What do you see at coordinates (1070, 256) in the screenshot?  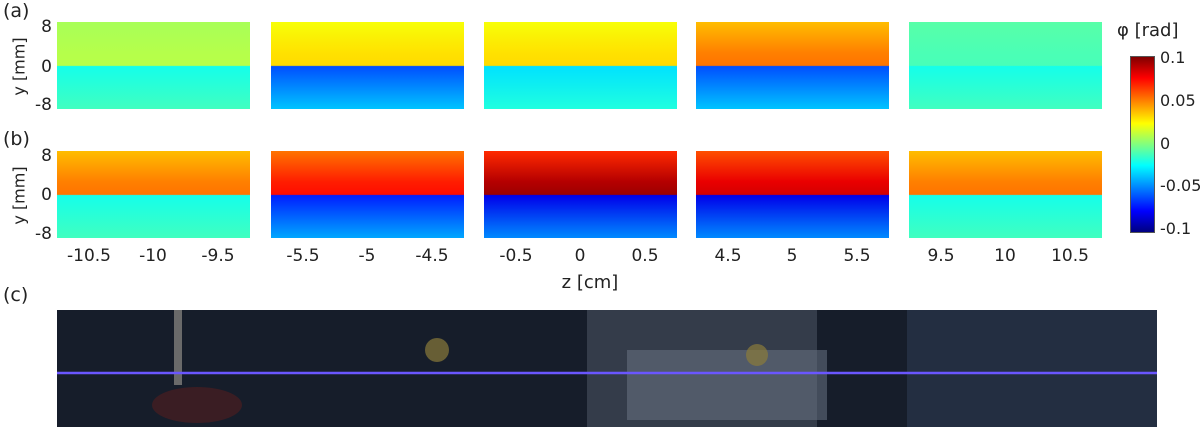 I see `x-tick-5-3: 10.5` at bounding box center [1070, 256].